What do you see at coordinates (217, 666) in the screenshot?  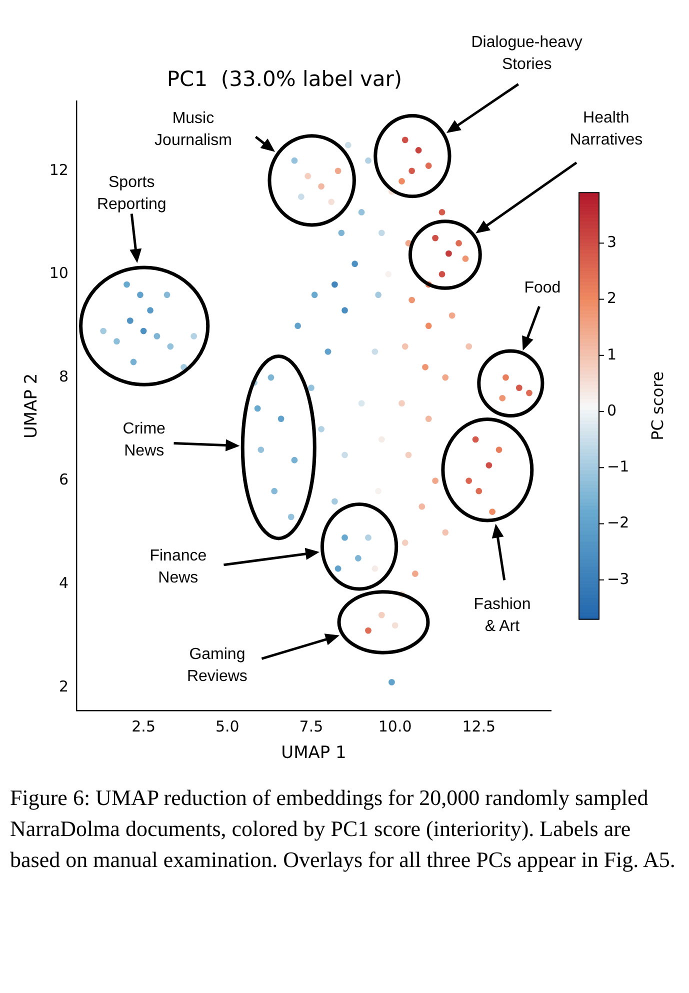 I see `annotation: Gaming Reviews` at bounding box center [217, 666].